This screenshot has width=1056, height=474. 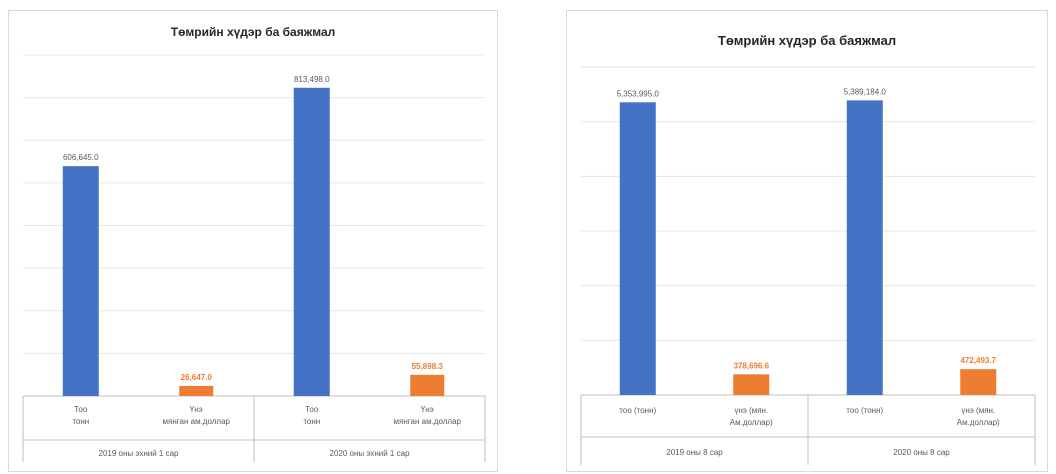 What do you see at coordinates (978, 360) in the screenshot?
I see `data-label: 472,493.7` at bounding box center [978, 360].